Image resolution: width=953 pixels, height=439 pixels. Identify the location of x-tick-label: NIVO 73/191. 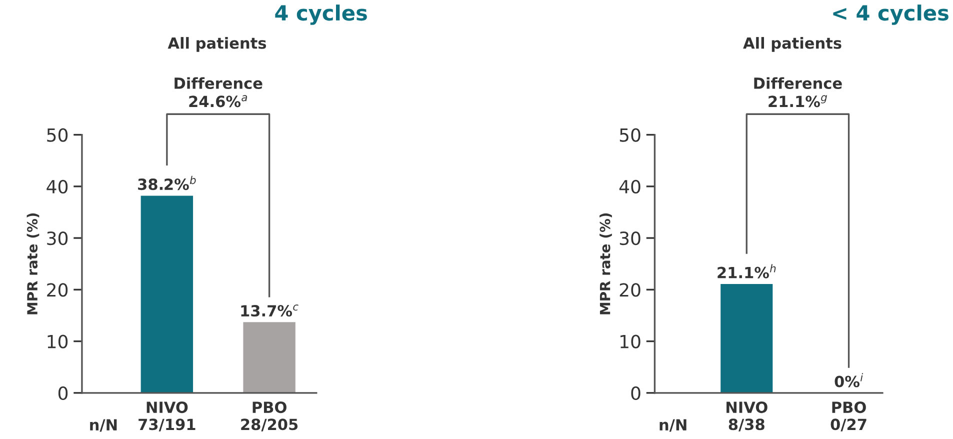
(167, 417).